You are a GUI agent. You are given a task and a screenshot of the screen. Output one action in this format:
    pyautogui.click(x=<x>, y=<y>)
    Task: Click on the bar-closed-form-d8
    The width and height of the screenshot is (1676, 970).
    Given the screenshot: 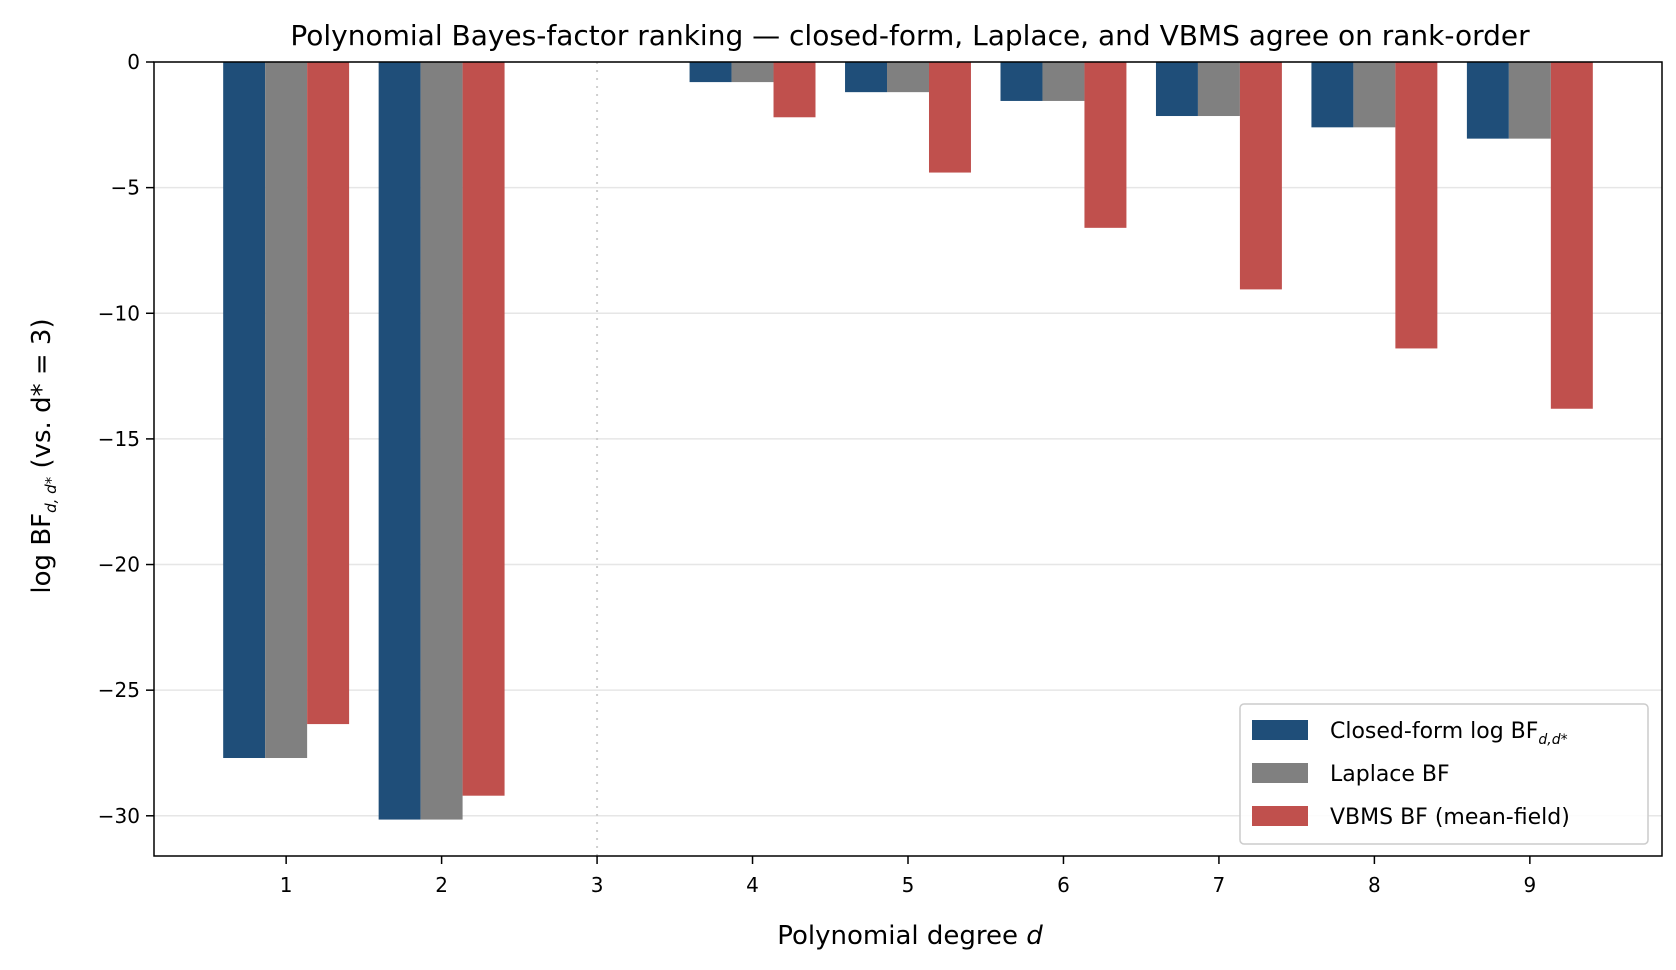 What is the action you would take?
    pyautogui.click(x=1332, y=95)
    